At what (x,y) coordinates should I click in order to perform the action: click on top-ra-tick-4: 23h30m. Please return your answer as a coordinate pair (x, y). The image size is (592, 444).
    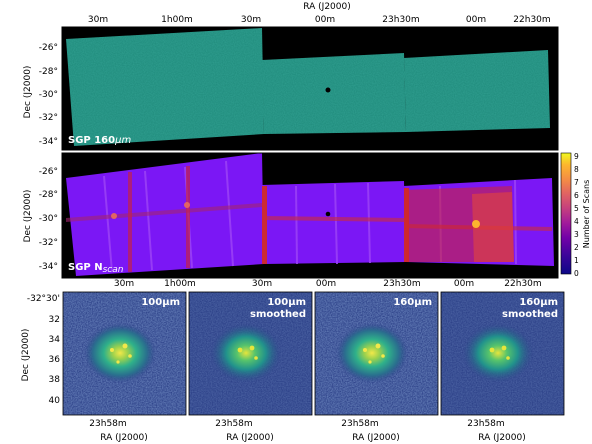
    Looking at the image, I should click on (400, 20).